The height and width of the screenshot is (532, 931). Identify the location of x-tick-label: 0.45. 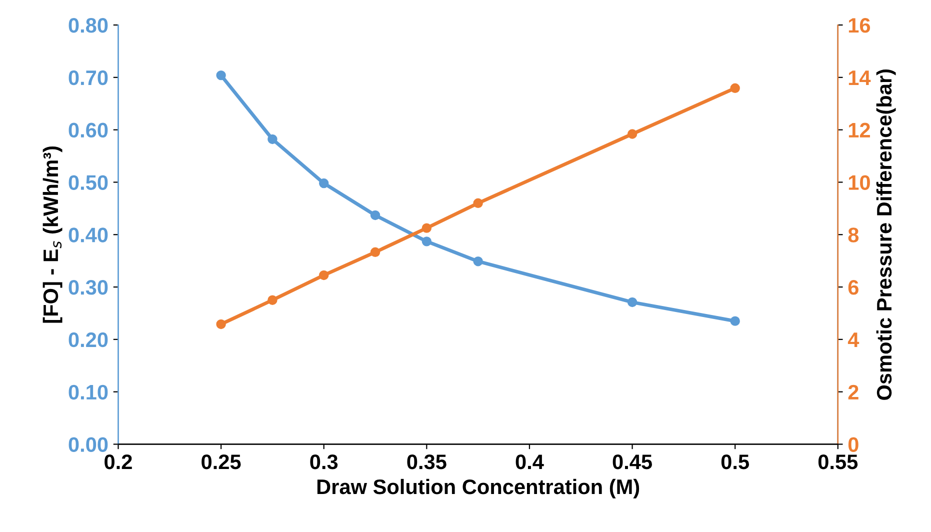
(632, 462).